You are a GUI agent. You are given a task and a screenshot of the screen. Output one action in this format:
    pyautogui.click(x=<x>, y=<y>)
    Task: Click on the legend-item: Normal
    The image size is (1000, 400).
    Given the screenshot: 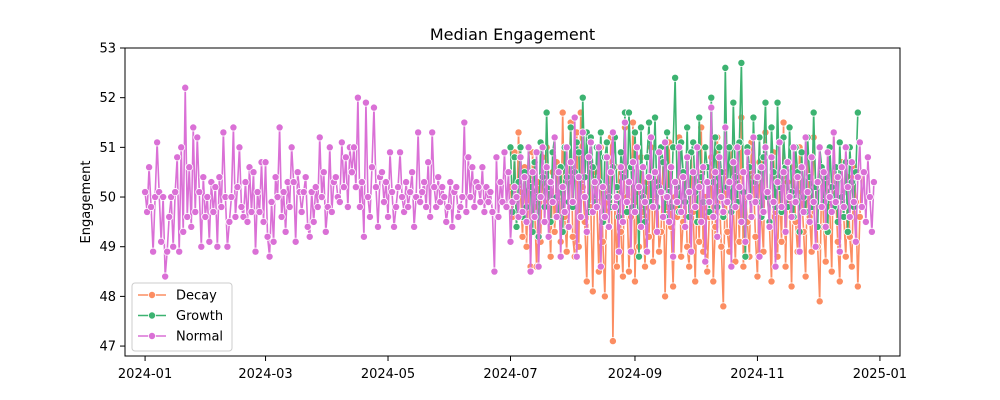 What is the action you would take?
    pyautogui.click(x=180, y=337)
    